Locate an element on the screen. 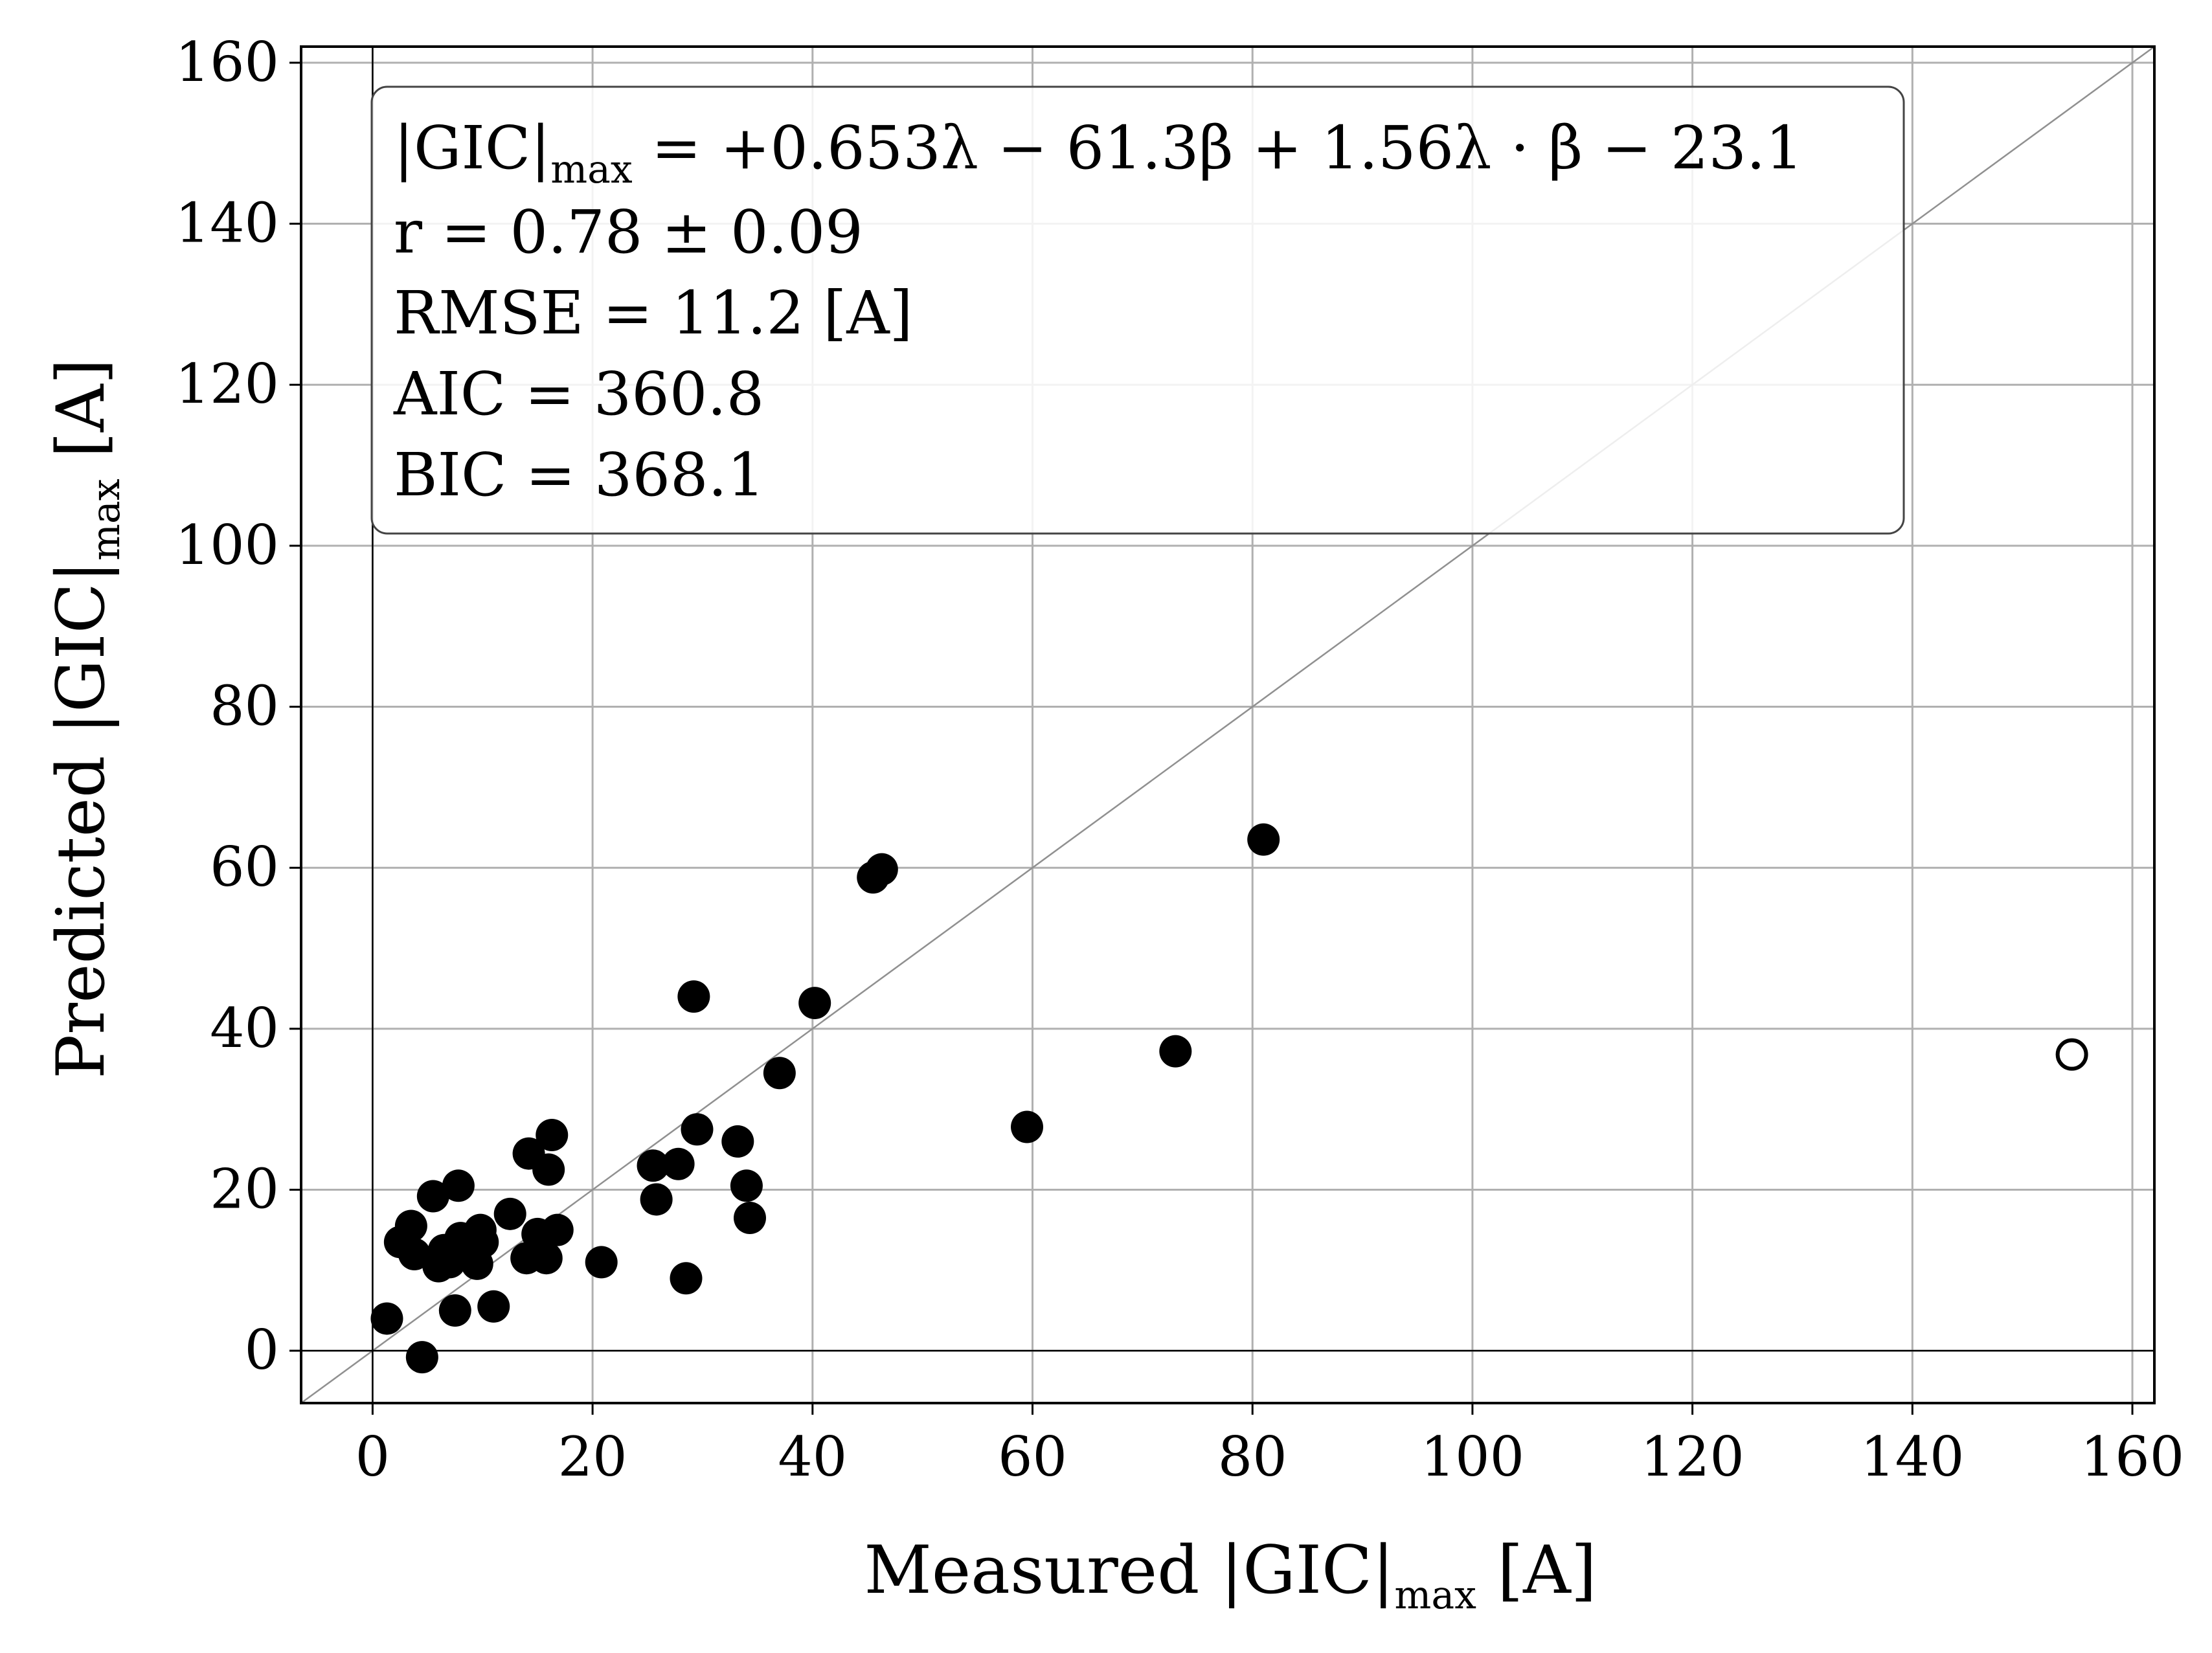 The image size is (2212, 1653). y-tick-label: 140 is located at coordinates (227, 223).